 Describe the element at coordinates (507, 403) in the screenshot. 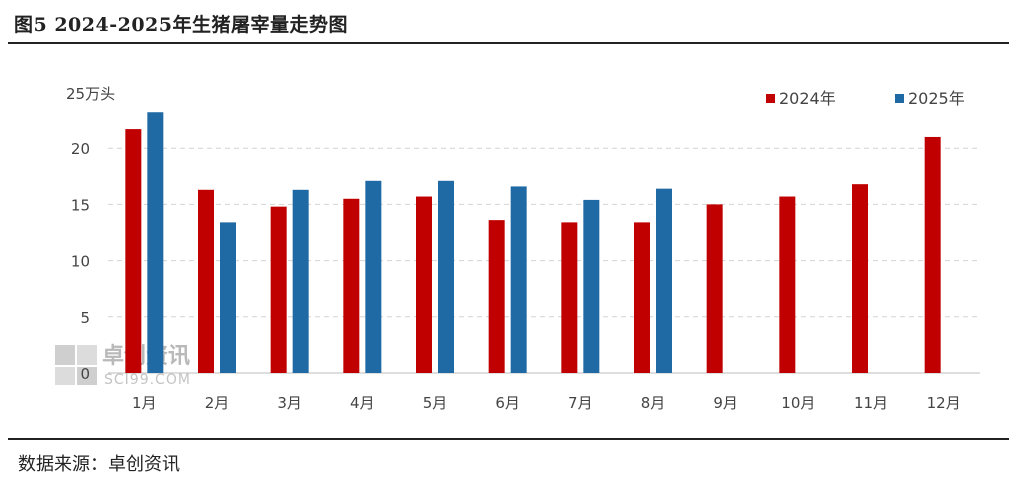

I see `x-tick-label: 6月` at that location.